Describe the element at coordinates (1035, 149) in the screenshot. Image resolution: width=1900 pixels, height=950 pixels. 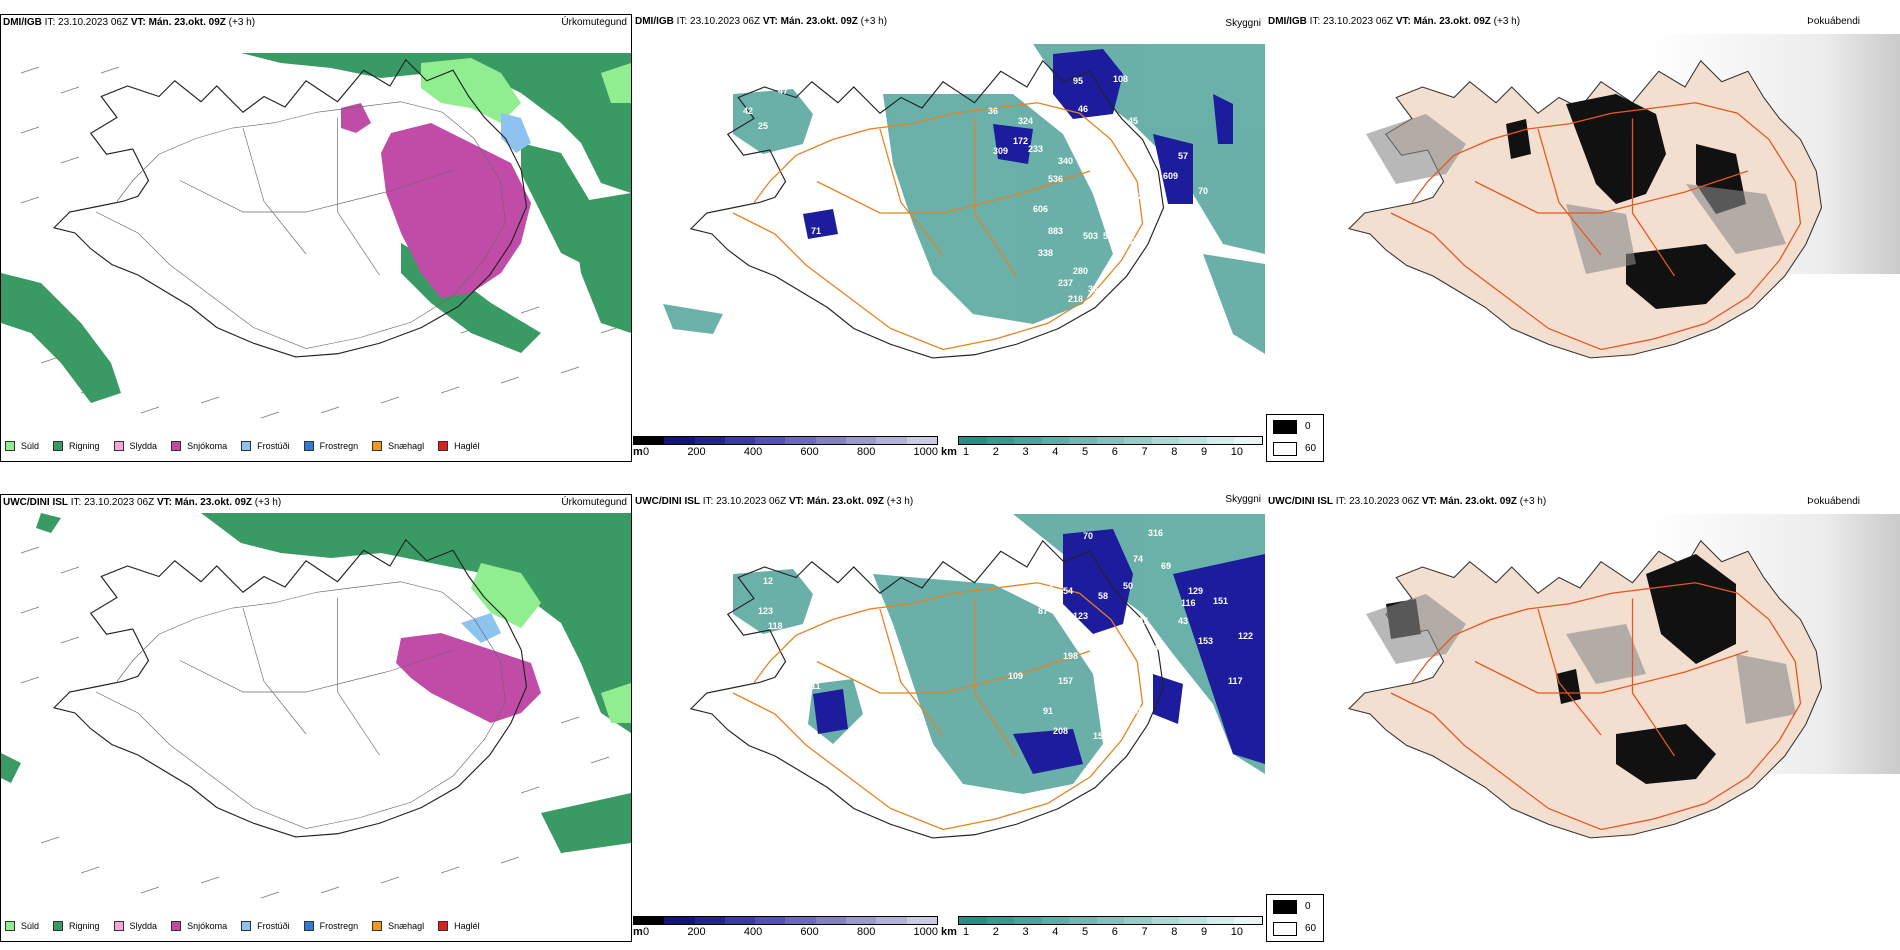
I see `cloudbase-value-label: 233` at that location.